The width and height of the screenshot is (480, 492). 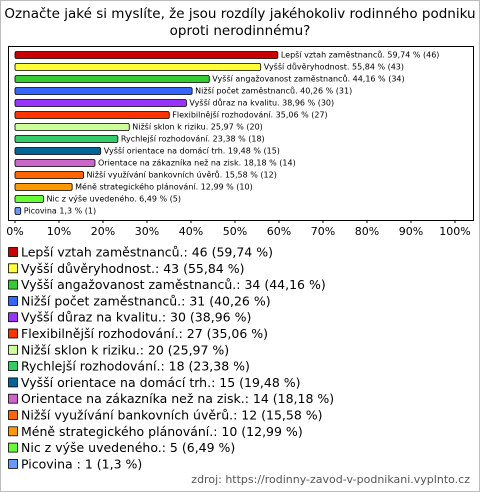 What do you see at coordinates (81, 463) in the screenshot?
I see `legend-label: Picovina : 1 (1,3 %)` at bounding box center [81, 463].